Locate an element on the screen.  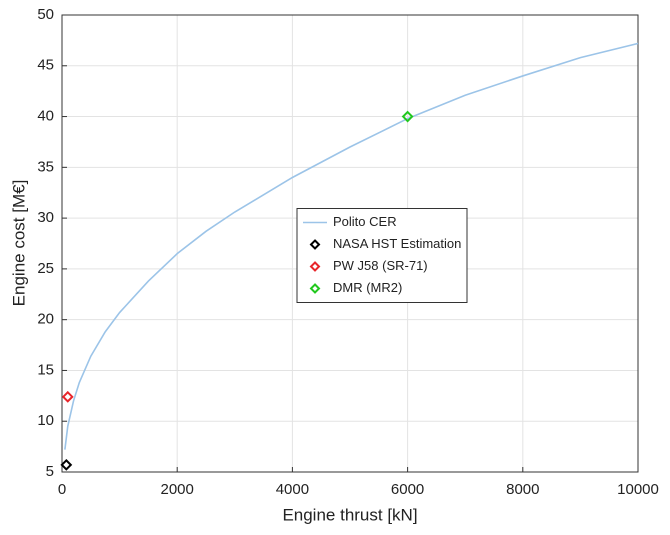
legend-label: PW J58 (SR-71) is located at coordinates (380, 265).